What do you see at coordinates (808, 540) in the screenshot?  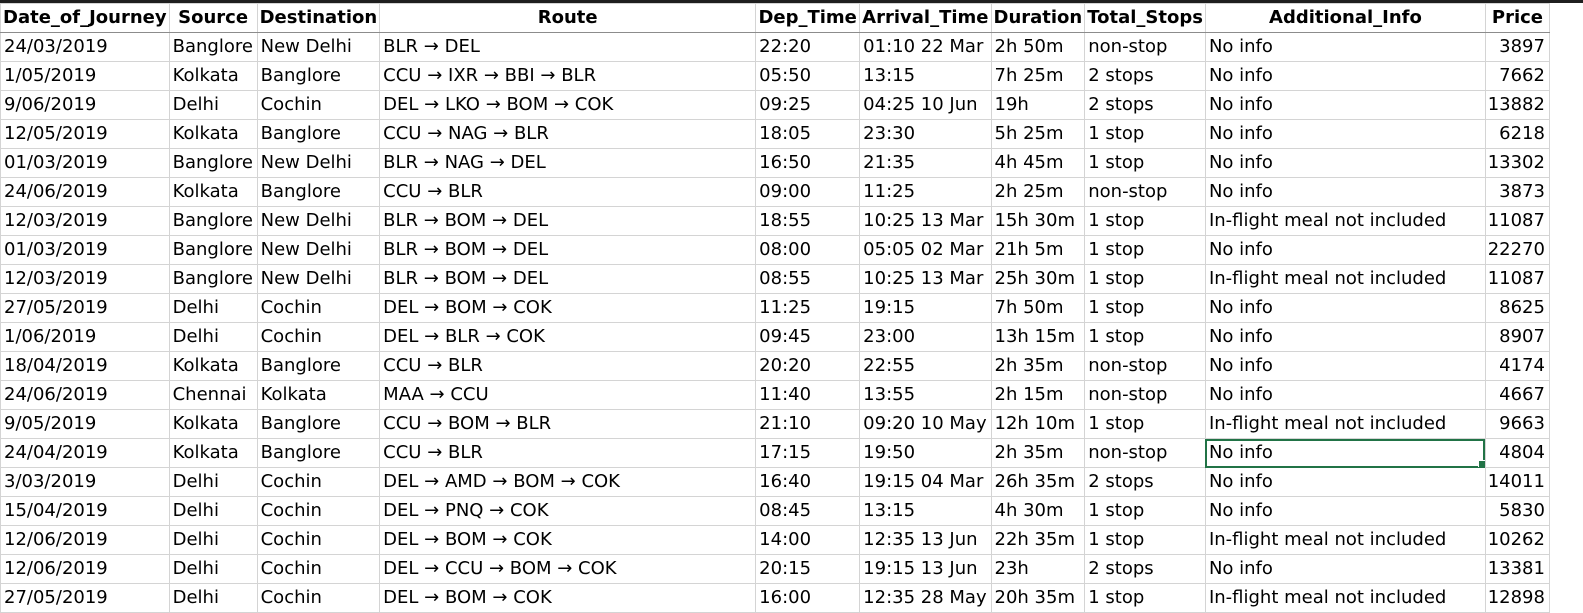 I see `cell-dep-time: 14:00` at bounding box center [808, 540].